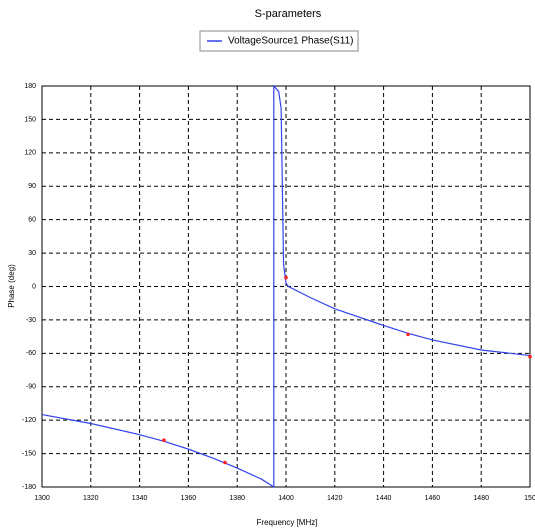 The image size is (535, 532). What do you see at coordinates (237, 498) in the screenshot?
I see `x-tick-label: 1380` at bounding box center [237, 498].